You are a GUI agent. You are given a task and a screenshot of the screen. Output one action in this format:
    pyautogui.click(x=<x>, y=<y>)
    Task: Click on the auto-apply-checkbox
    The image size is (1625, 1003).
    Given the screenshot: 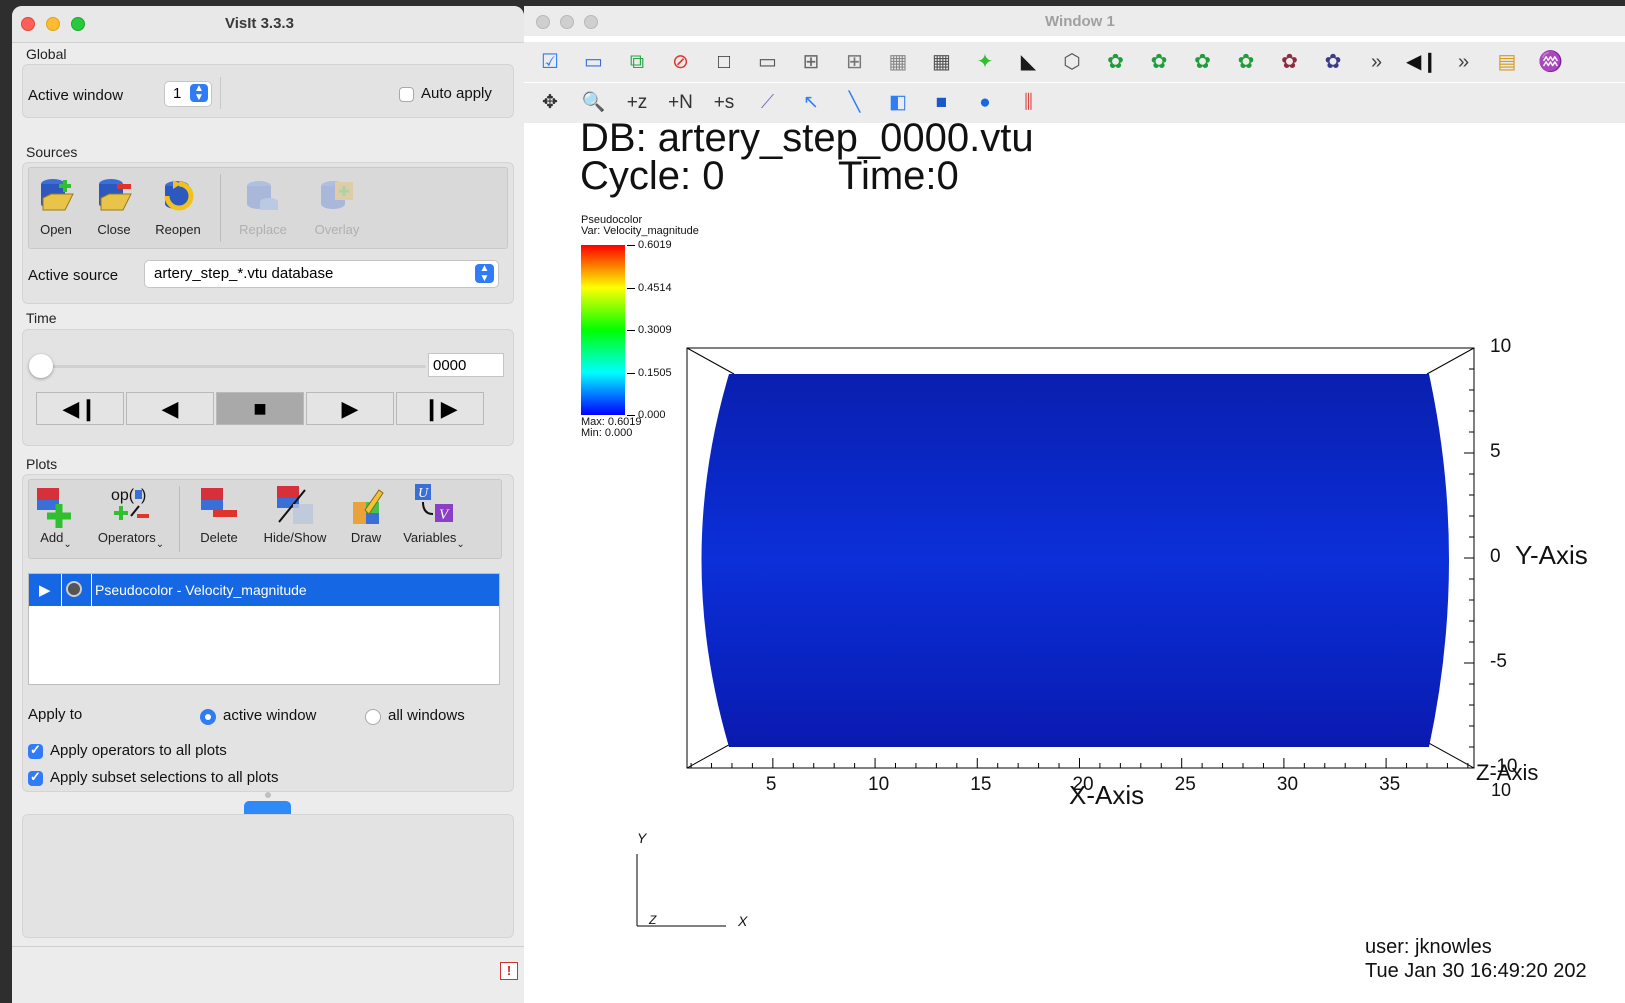 What is the action you would take?
    pyautogui.click(x=406, y=94)
    